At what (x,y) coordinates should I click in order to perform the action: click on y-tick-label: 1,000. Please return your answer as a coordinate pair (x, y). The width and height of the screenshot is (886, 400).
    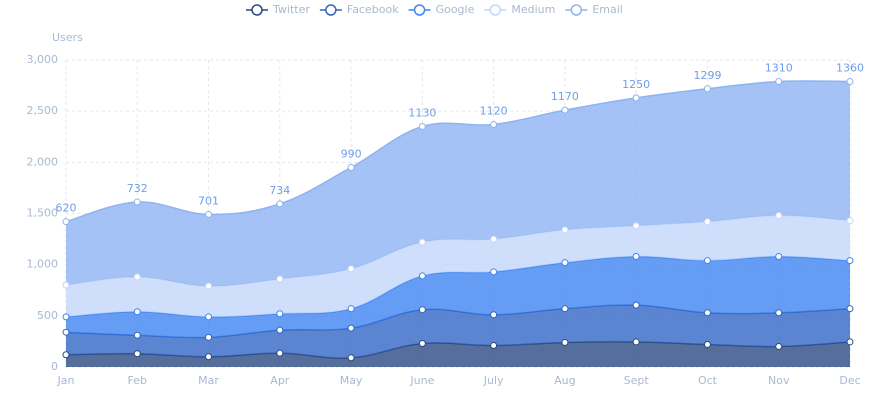
    Looking at the image, I should click on (43, 264).